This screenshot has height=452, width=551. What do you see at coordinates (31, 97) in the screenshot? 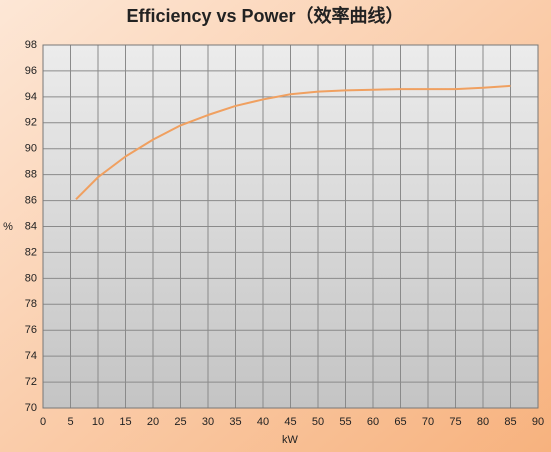
I see `y-tick-label: 94` at bounding box center [31, 97].